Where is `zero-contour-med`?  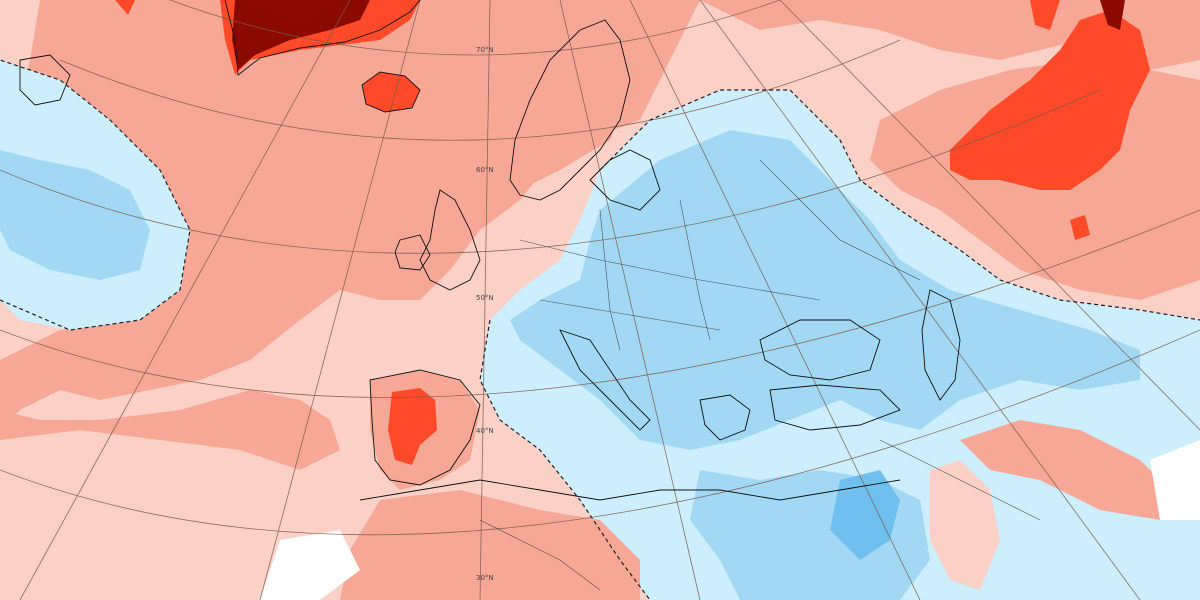 zero-contour-med is located at coordinates (565, 459).